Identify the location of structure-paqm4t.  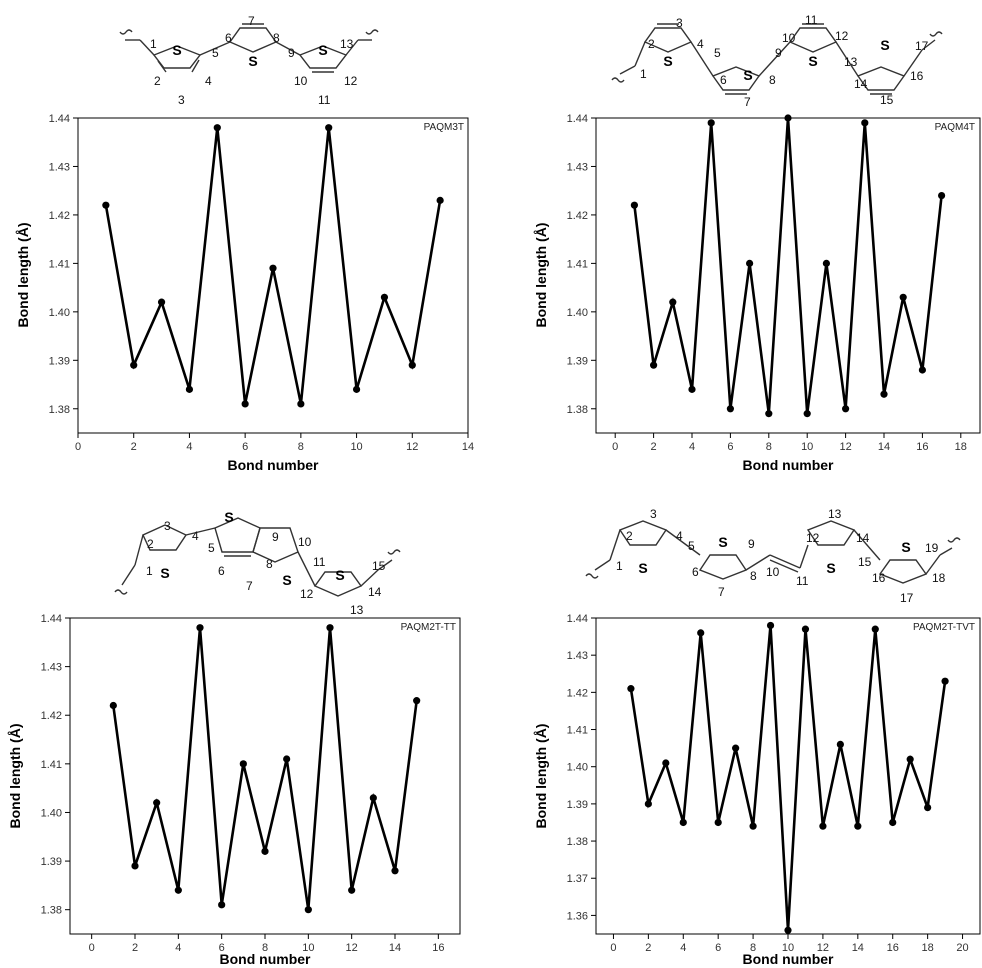
(777, 59).